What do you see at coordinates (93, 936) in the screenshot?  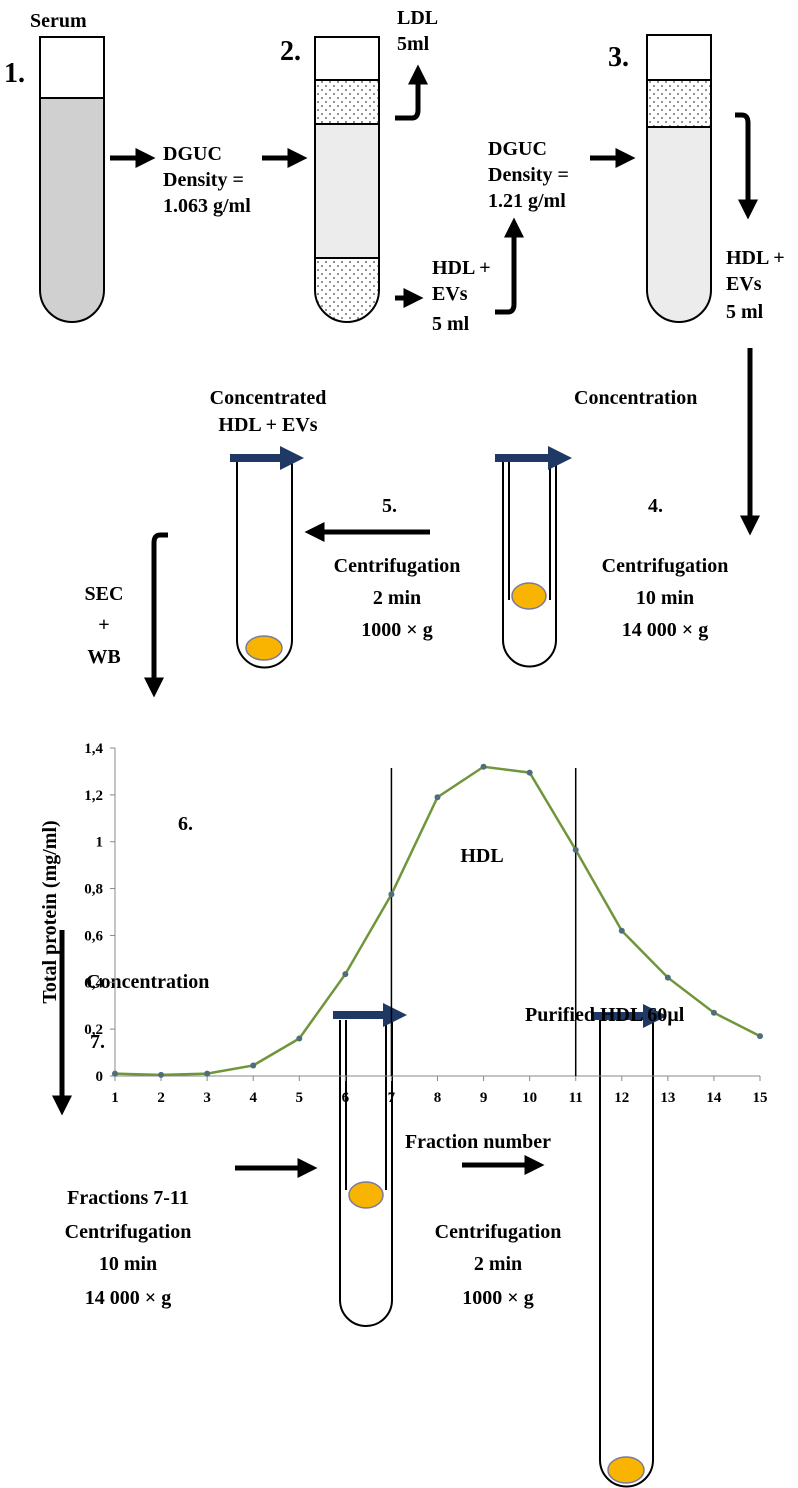 I see `y-tick-label: 0,6` at bounding box center [93, 936].